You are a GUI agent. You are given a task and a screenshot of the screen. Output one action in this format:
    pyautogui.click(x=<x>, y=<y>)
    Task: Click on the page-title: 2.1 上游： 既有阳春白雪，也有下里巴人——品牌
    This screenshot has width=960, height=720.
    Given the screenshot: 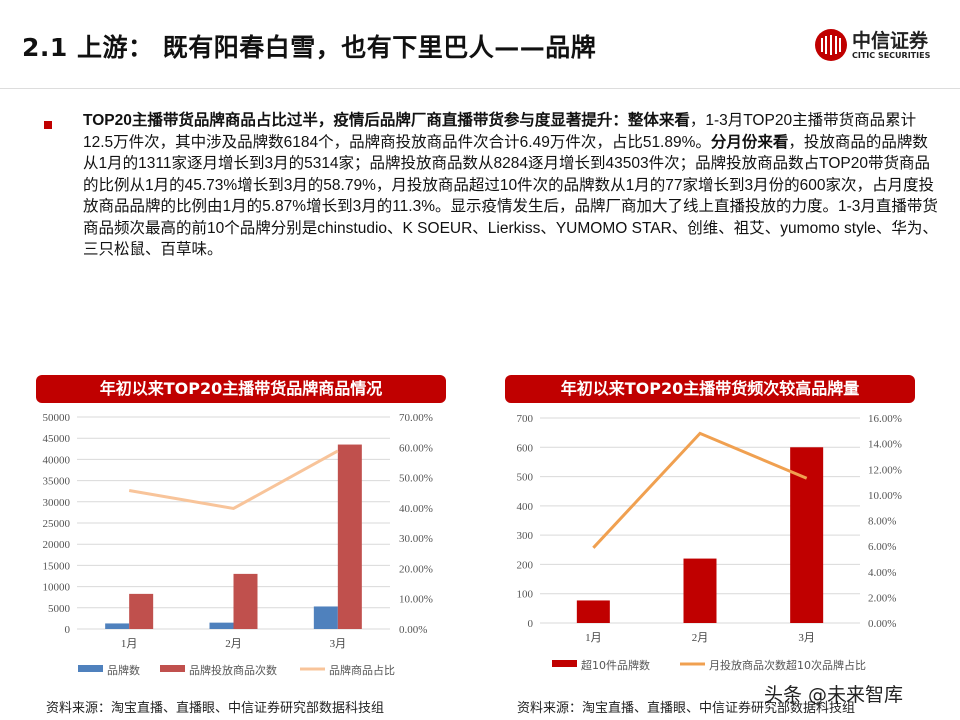 What is the action you would take?
    pyautogui.click(x=309, y=47)
    